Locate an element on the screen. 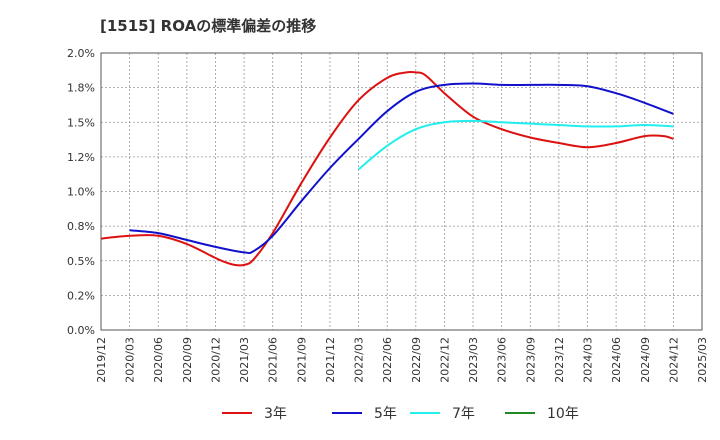 The image size is (720, 440). x-tick-label: 2021/12 is located at coordinates (330, 360).